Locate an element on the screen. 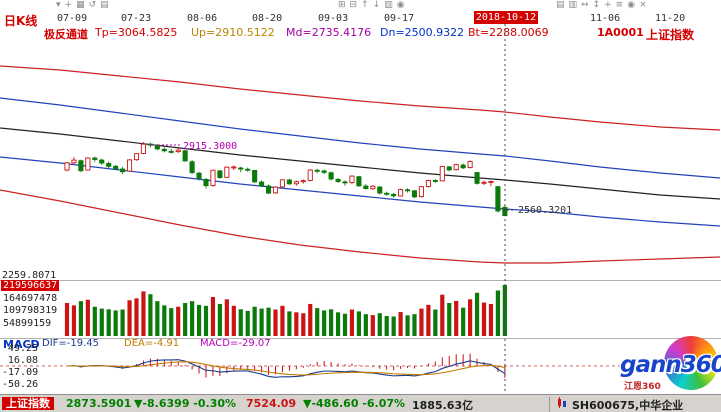 This screenshot has width=721, height=412. dropdown-icon: ▾ is located at coordinates (60, 5).